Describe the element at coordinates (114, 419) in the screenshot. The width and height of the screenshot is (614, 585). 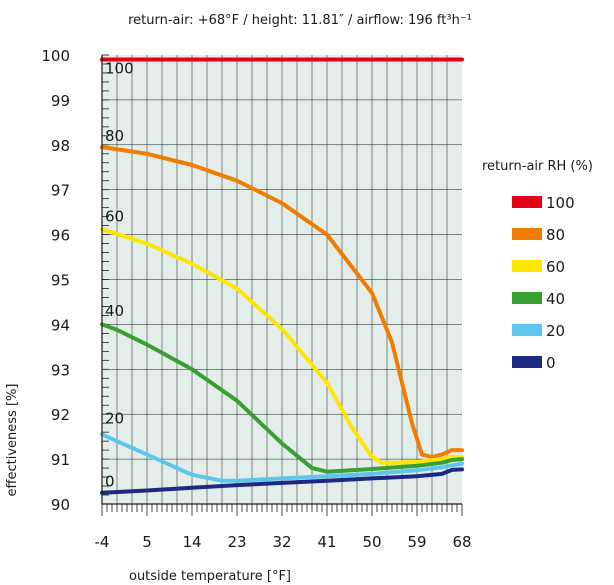
I see `line-label-20: 20` at that location.